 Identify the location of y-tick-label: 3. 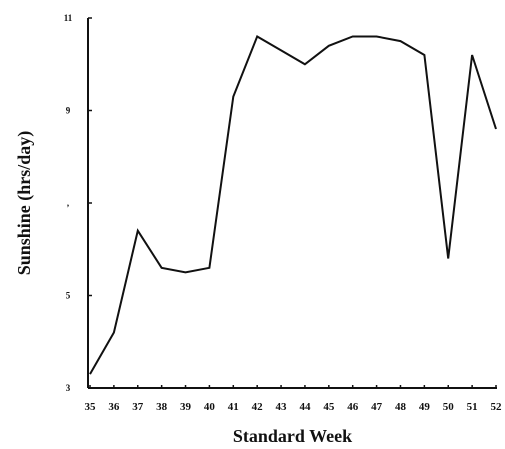
(68, 388).